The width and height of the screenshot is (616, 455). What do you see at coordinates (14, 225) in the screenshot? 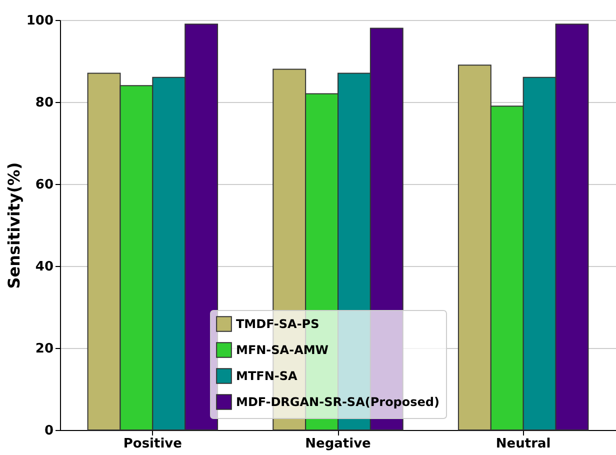
I see `y-axis-title: Sensitivity(%)` at bounding box center [14, 225].